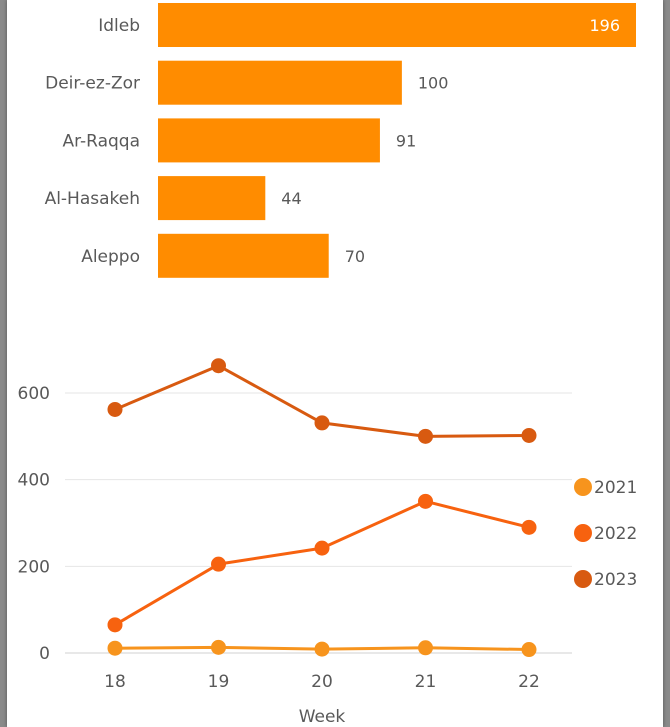 The image size is (670, 727). Describe the element at coordinates (355, 256) in the screenshot. I see `bar-value-aleppo: 70` at that location.